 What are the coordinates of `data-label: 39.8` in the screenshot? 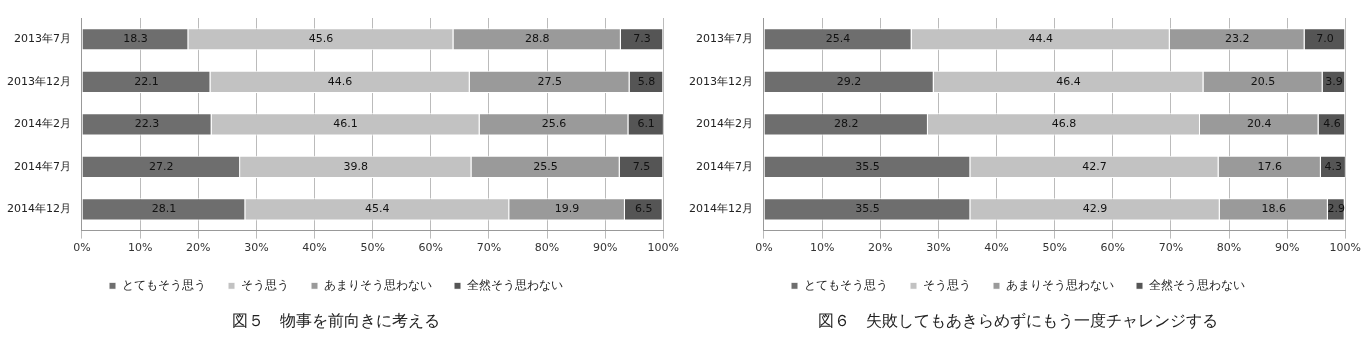 It's located at (356, 166).